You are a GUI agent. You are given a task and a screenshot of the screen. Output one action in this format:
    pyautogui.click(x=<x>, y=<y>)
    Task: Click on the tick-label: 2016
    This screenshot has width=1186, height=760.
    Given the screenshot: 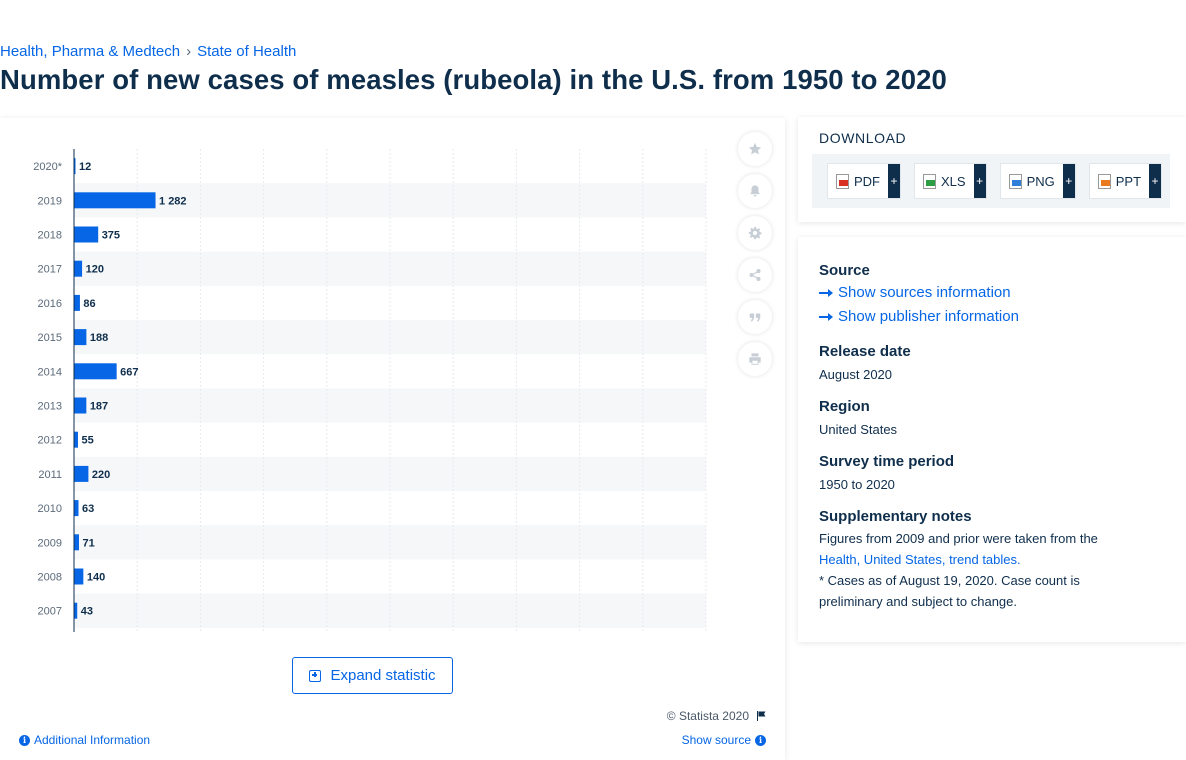 What is the action you would take?
    pyautogui.click(x=50, y=304)
    